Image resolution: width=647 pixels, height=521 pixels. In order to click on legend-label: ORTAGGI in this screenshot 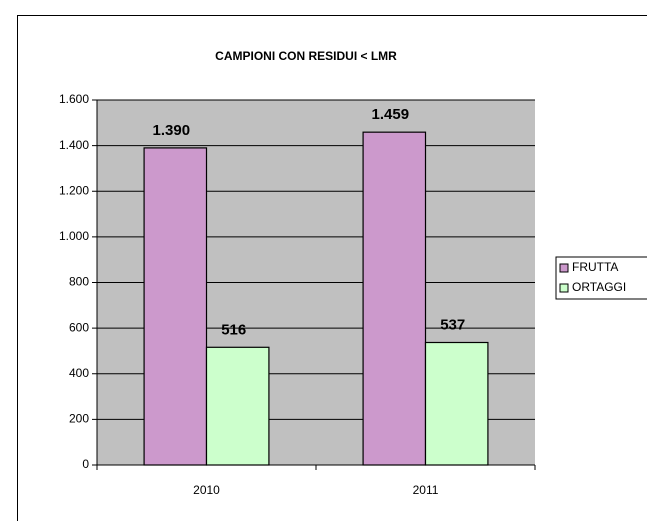, I will do `click(599, 287)`.